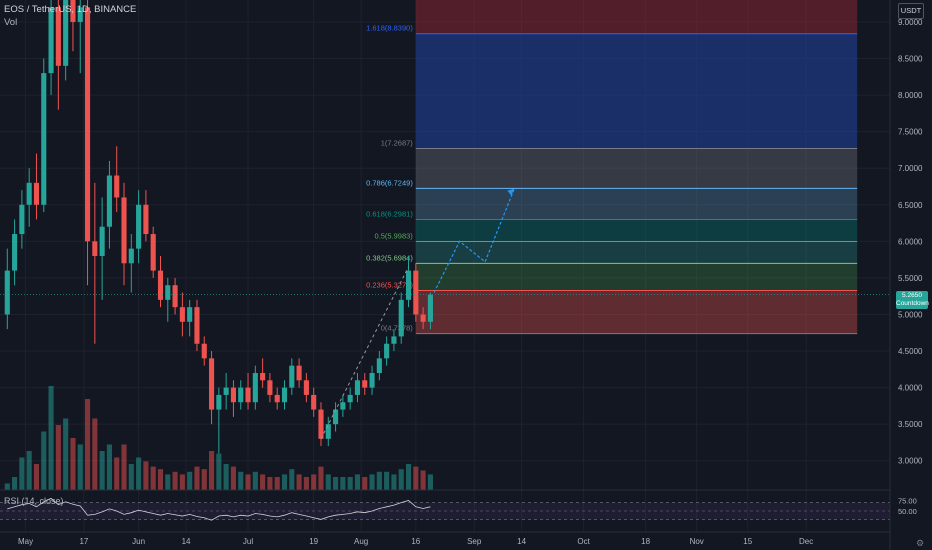  What do you see at coordinates (389, 182) in the screenshot?
I see `fib-level-label: 0.786(6.7249)` at bounding box center [389, 182].